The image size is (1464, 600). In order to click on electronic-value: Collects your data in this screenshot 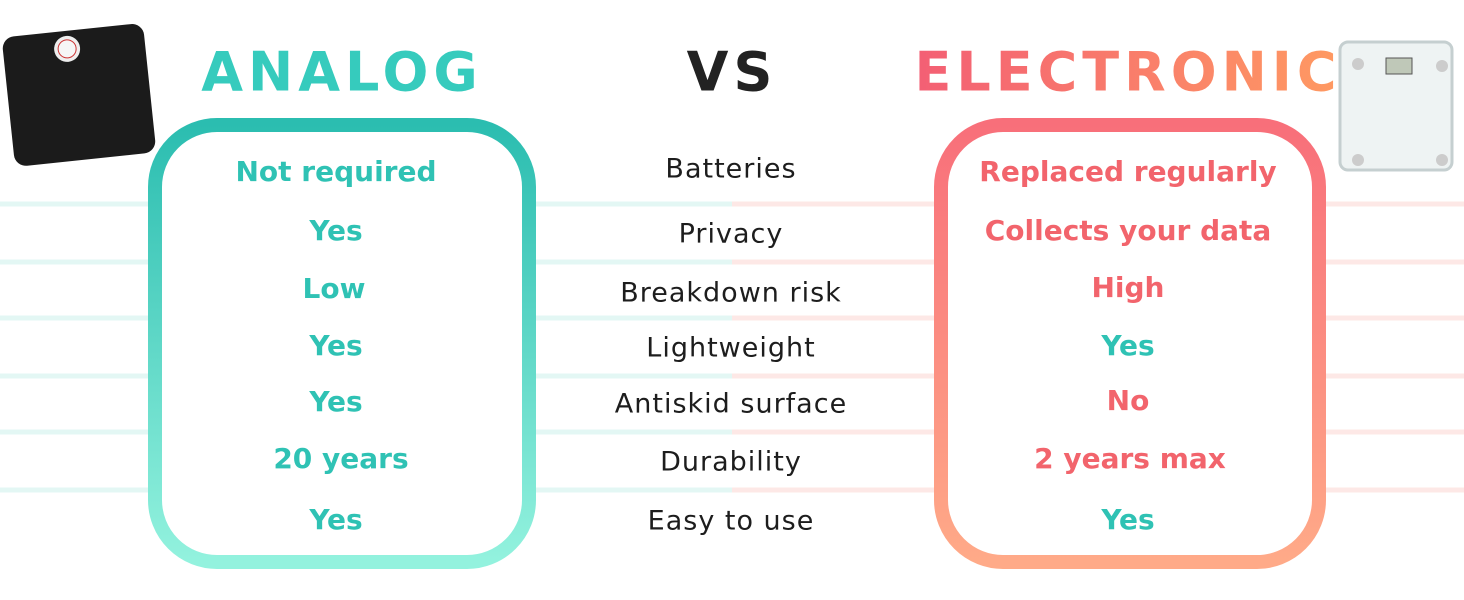, I will do `click(1128, 230)`.